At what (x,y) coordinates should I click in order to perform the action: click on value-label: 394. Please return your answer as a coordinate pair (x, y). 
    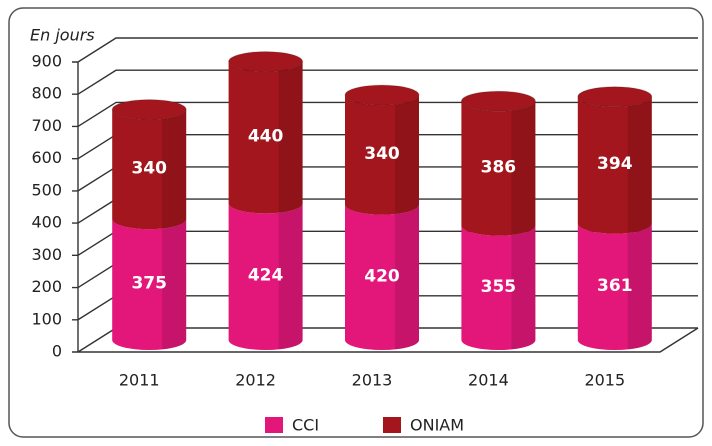
    Looking at the image, I should click on (615, 164).